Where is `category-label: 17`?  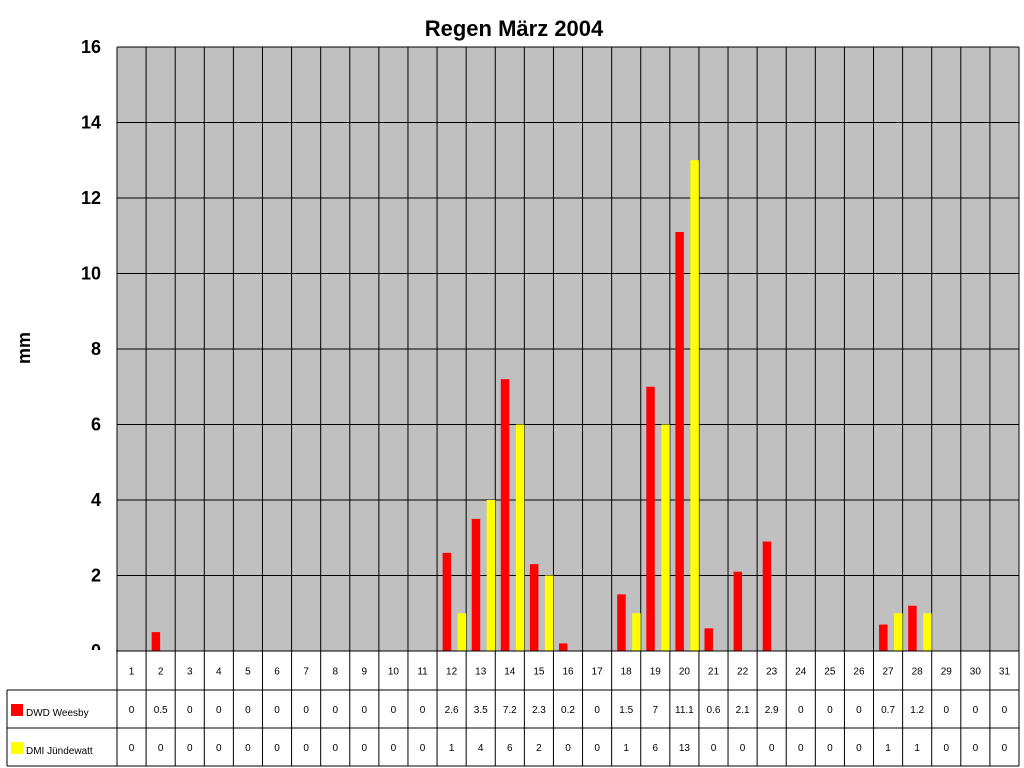 category-label: 17 is located at coordinates (598, 672).